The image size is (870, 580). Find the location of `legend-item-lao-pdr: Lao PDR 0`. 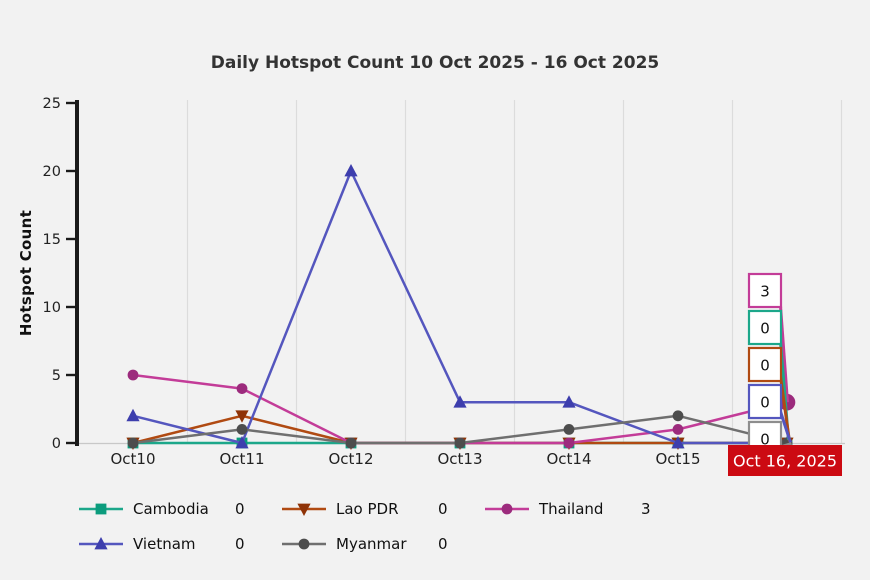

legend-item-lao-pdr: Lao PDR 0 is located at coordinates (382, 509).